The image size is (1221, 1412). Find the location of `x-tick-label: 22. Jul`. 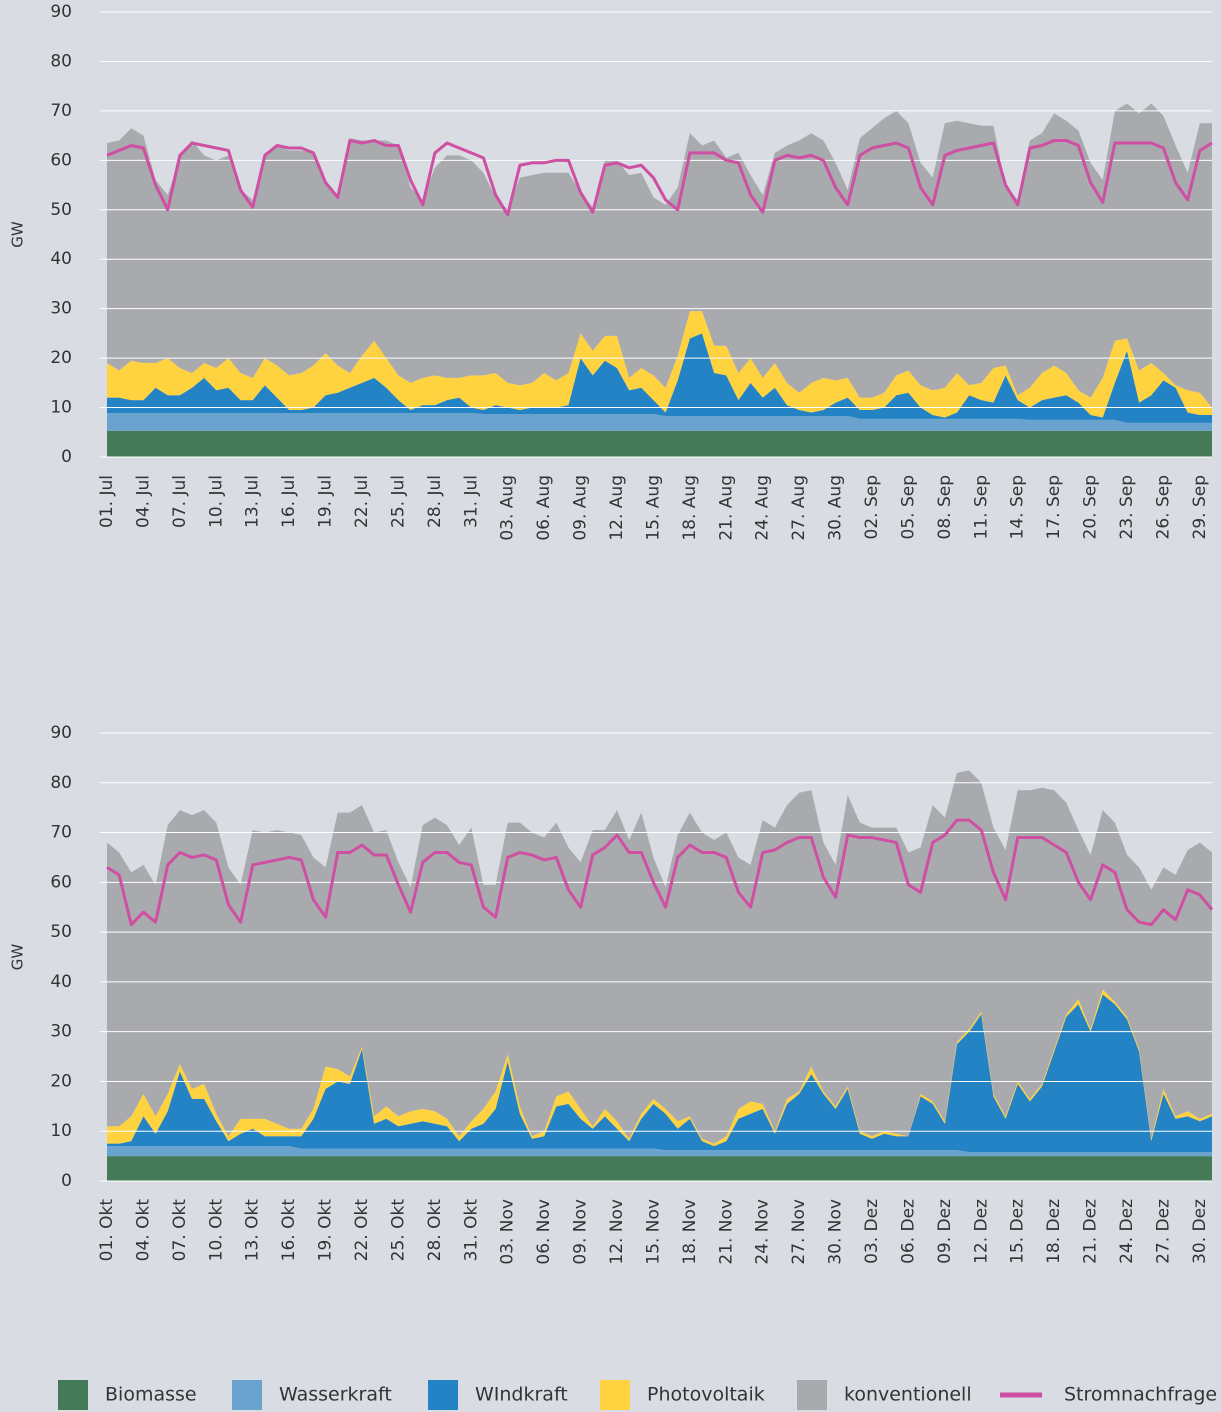

x-tick-label: 22. Jul is located at coordinates (362, 501).